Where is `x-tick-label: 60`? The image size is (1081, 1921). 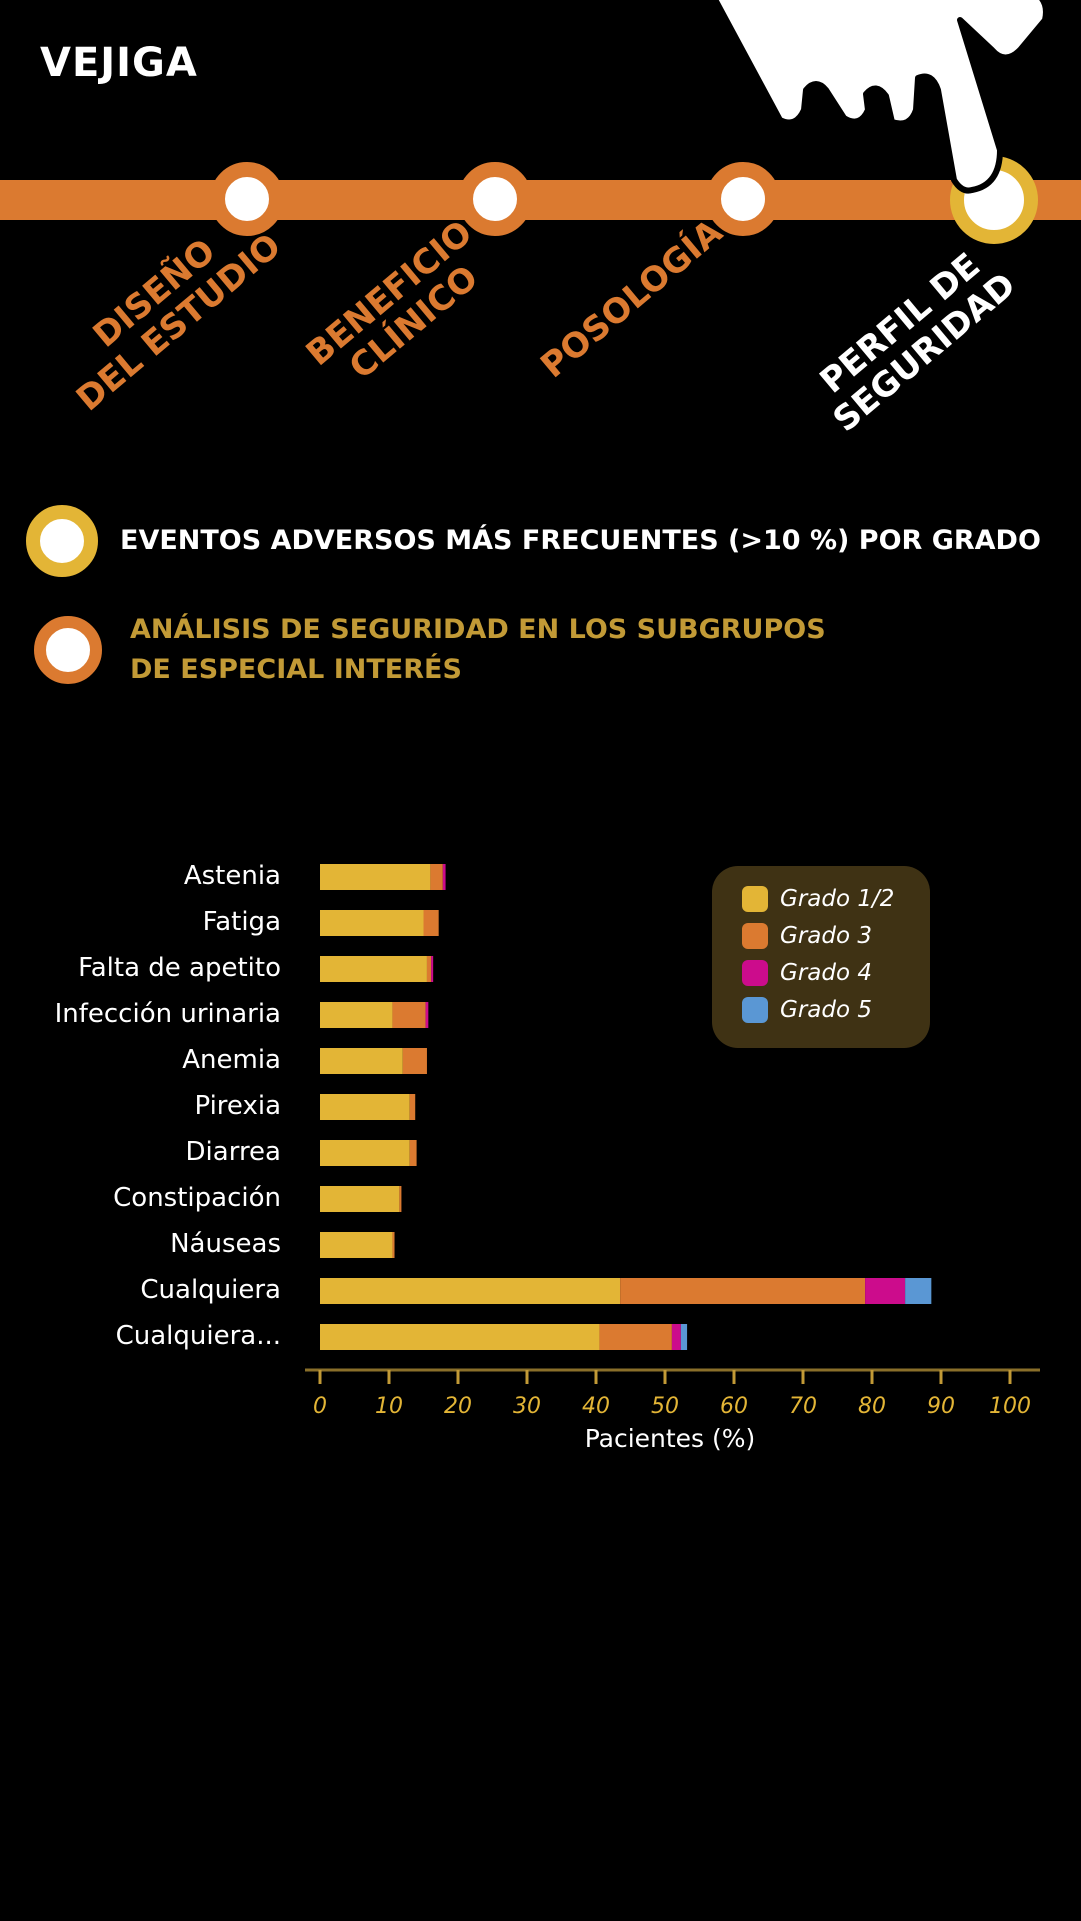 x-tick-label: 60 is located at coordinates (734, 1406).